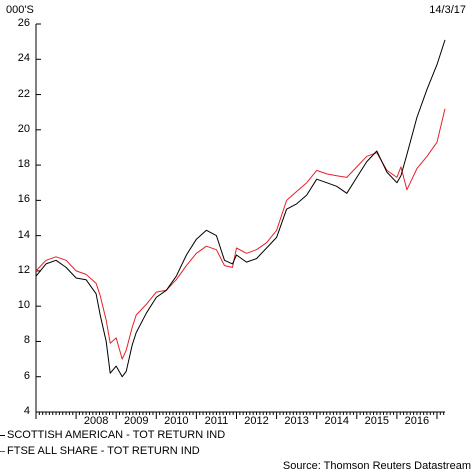  What do you see at coordinates (23, 269) in the screenshot?
I see `y-tick-label: 12` at bounding box center [23, 269].